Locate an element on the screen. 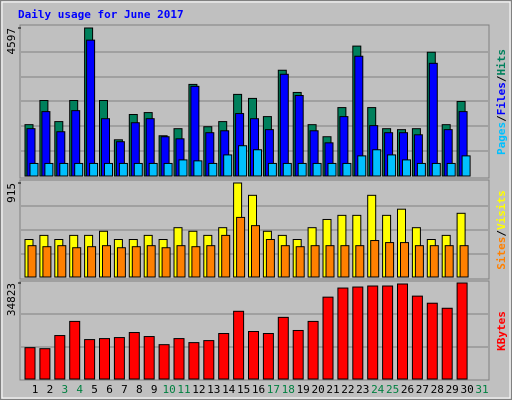 Image resolution: width=512 pixels, height=400 pixels. y-tick-label: 915 is located at coordinates (11, 193).